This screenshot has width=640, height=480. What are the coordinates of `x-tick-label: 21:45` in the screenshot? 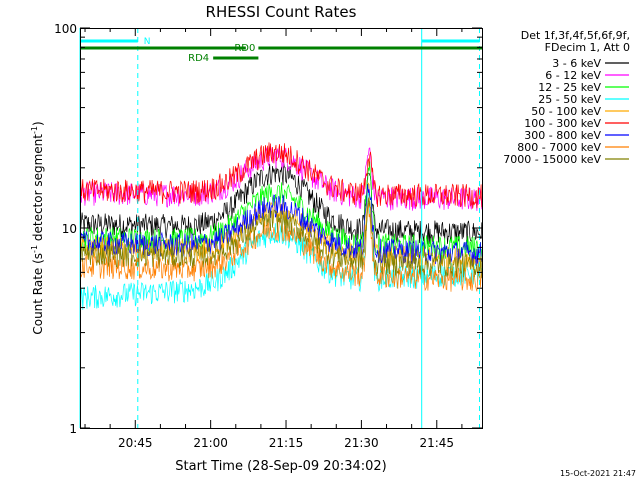 It's located at (436, 443).